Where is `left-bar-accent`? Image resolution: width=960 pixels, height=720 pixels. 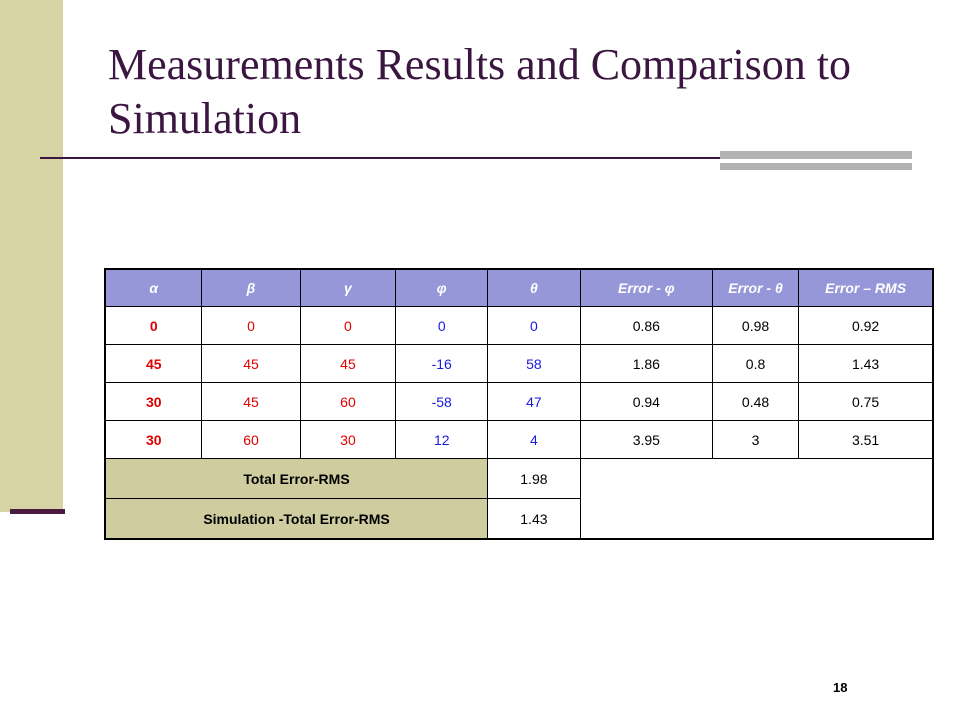 left-bar-accent is located at coordinates (37, 511).